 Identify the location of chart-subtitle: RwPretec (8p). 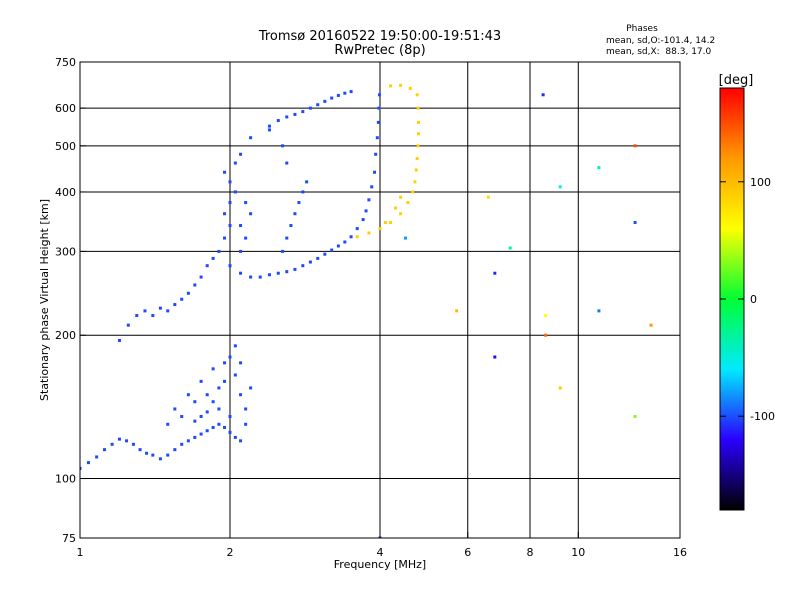
(379, 50).